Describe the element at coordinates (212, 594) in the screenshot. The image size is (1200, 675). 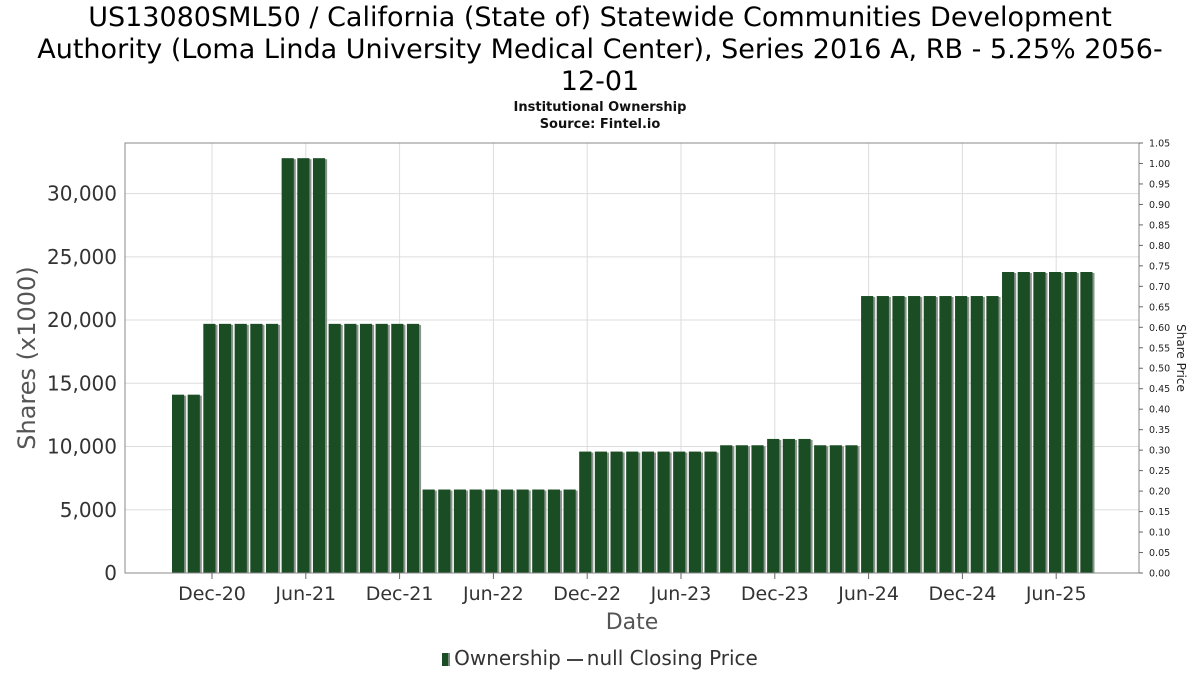
I see `x-tick-label: Dec-20` at that location.